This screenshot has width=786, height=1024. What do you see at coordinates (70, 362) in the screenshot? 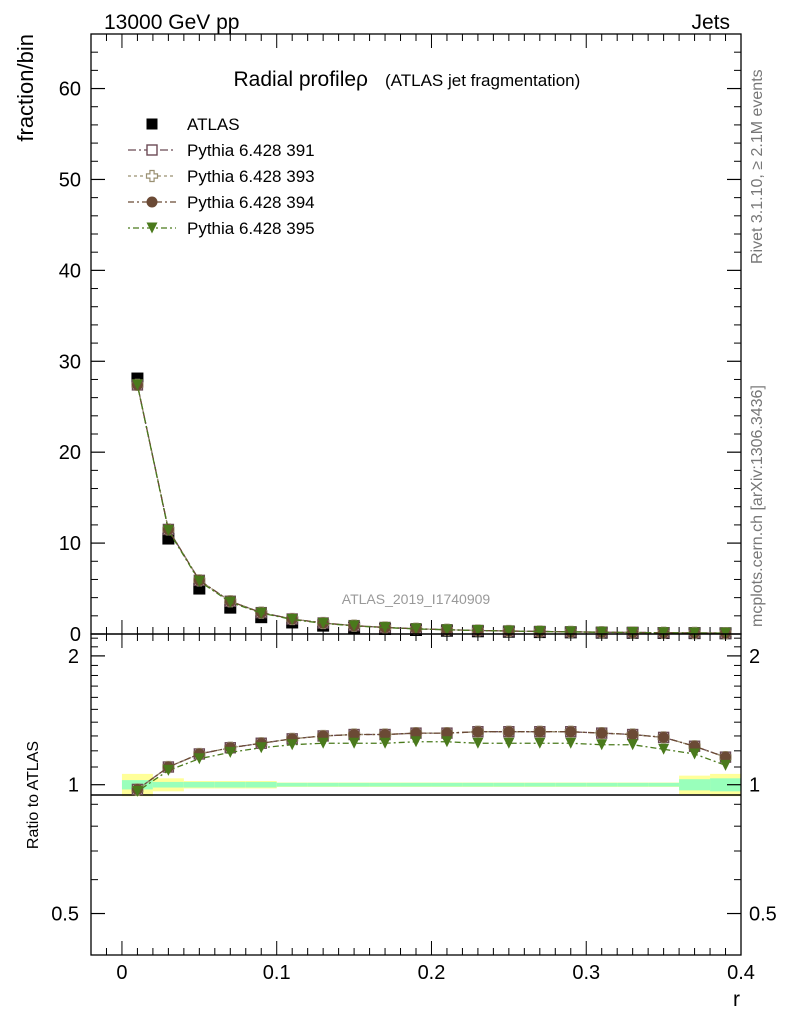
I see `y-tick-label: 30` at bounding box center [70, 362].